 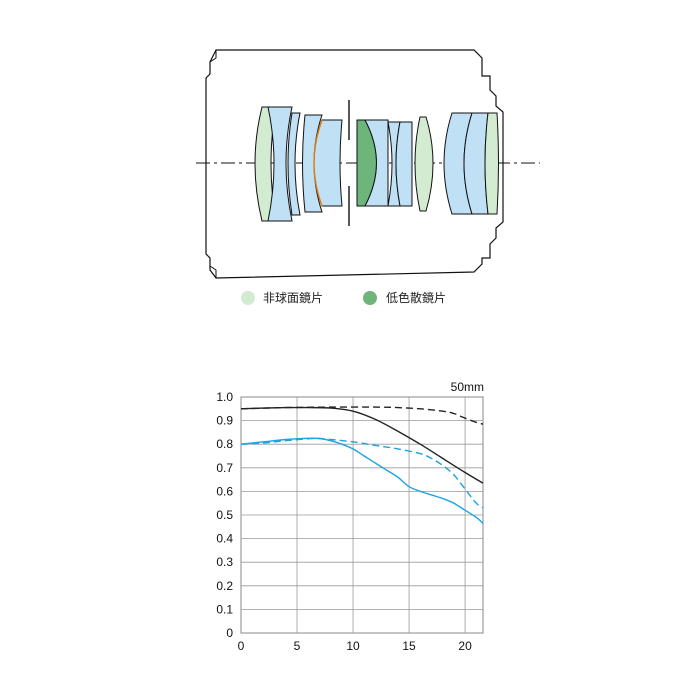 What do you see at coordinates (297, 646) in the screenshot?
I see `x-tick-label: 5` at bounding box center [297, 646].